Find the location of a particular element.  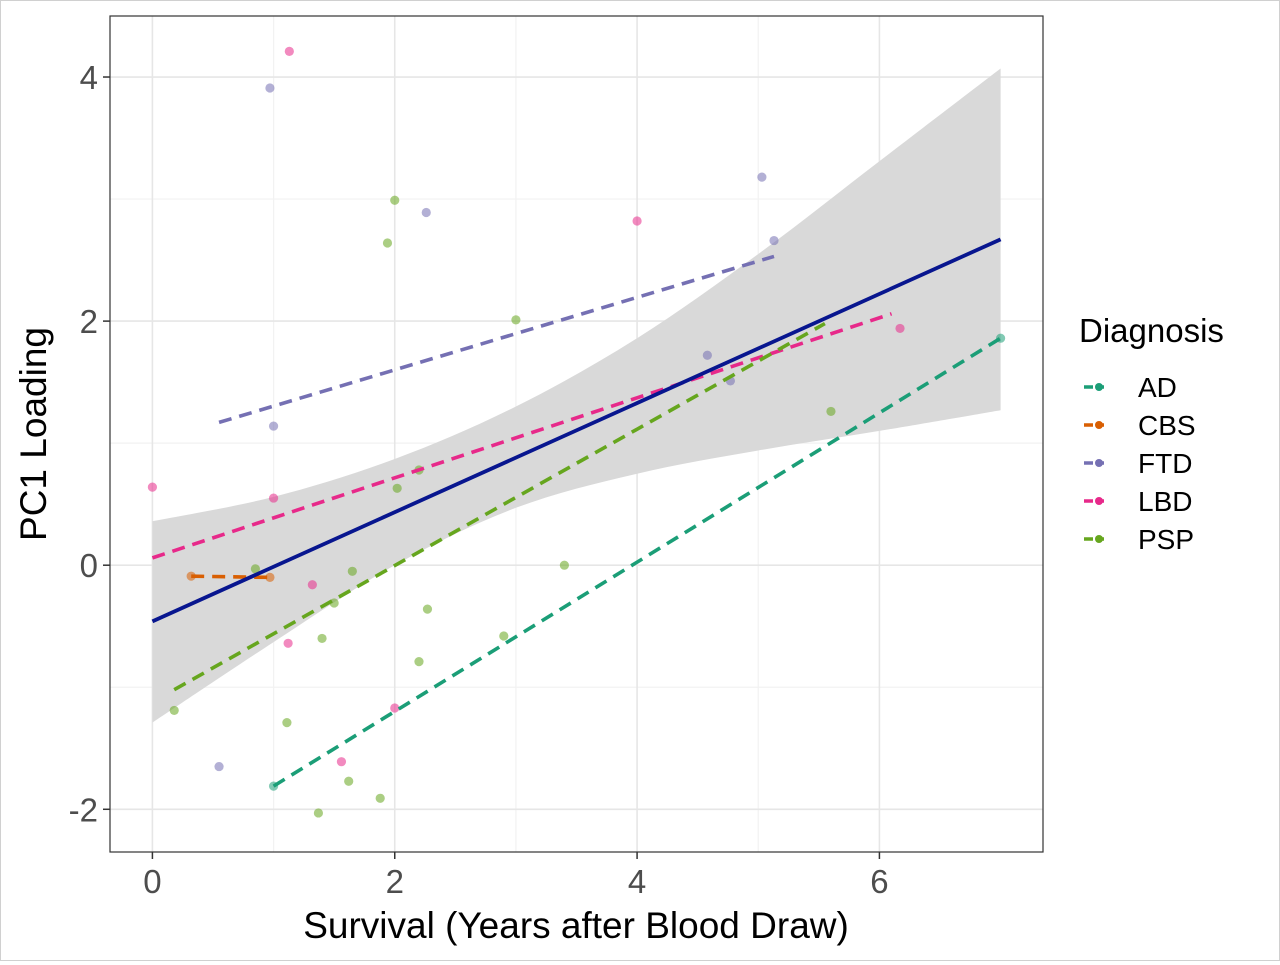

legend-label-ad: AD is located at coordinates (1157, 387).